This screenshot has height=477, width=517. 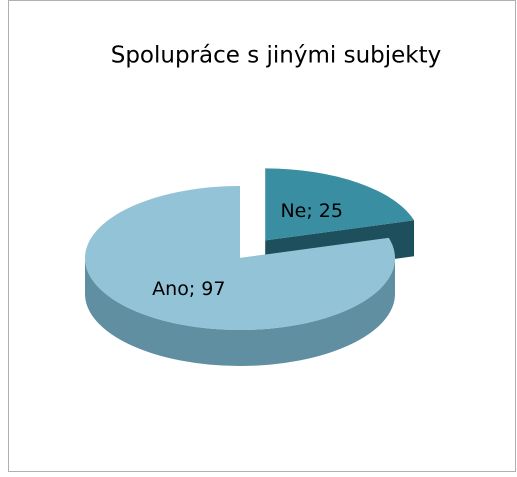 What do you see at coordinates (311, 211) in the screenshot?
I see `data-label: Ne; 25` at bounding box center [311, 211].